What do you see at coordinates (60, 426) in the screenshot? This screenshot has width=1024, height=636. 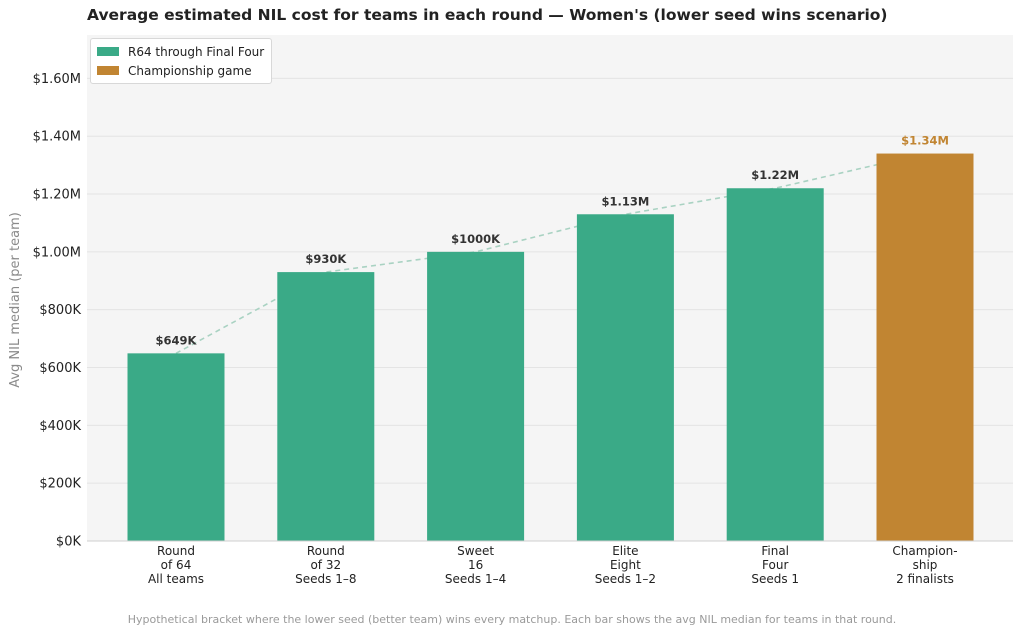 I see `y-tick-label: $400K` at bounding box center [60, 426].